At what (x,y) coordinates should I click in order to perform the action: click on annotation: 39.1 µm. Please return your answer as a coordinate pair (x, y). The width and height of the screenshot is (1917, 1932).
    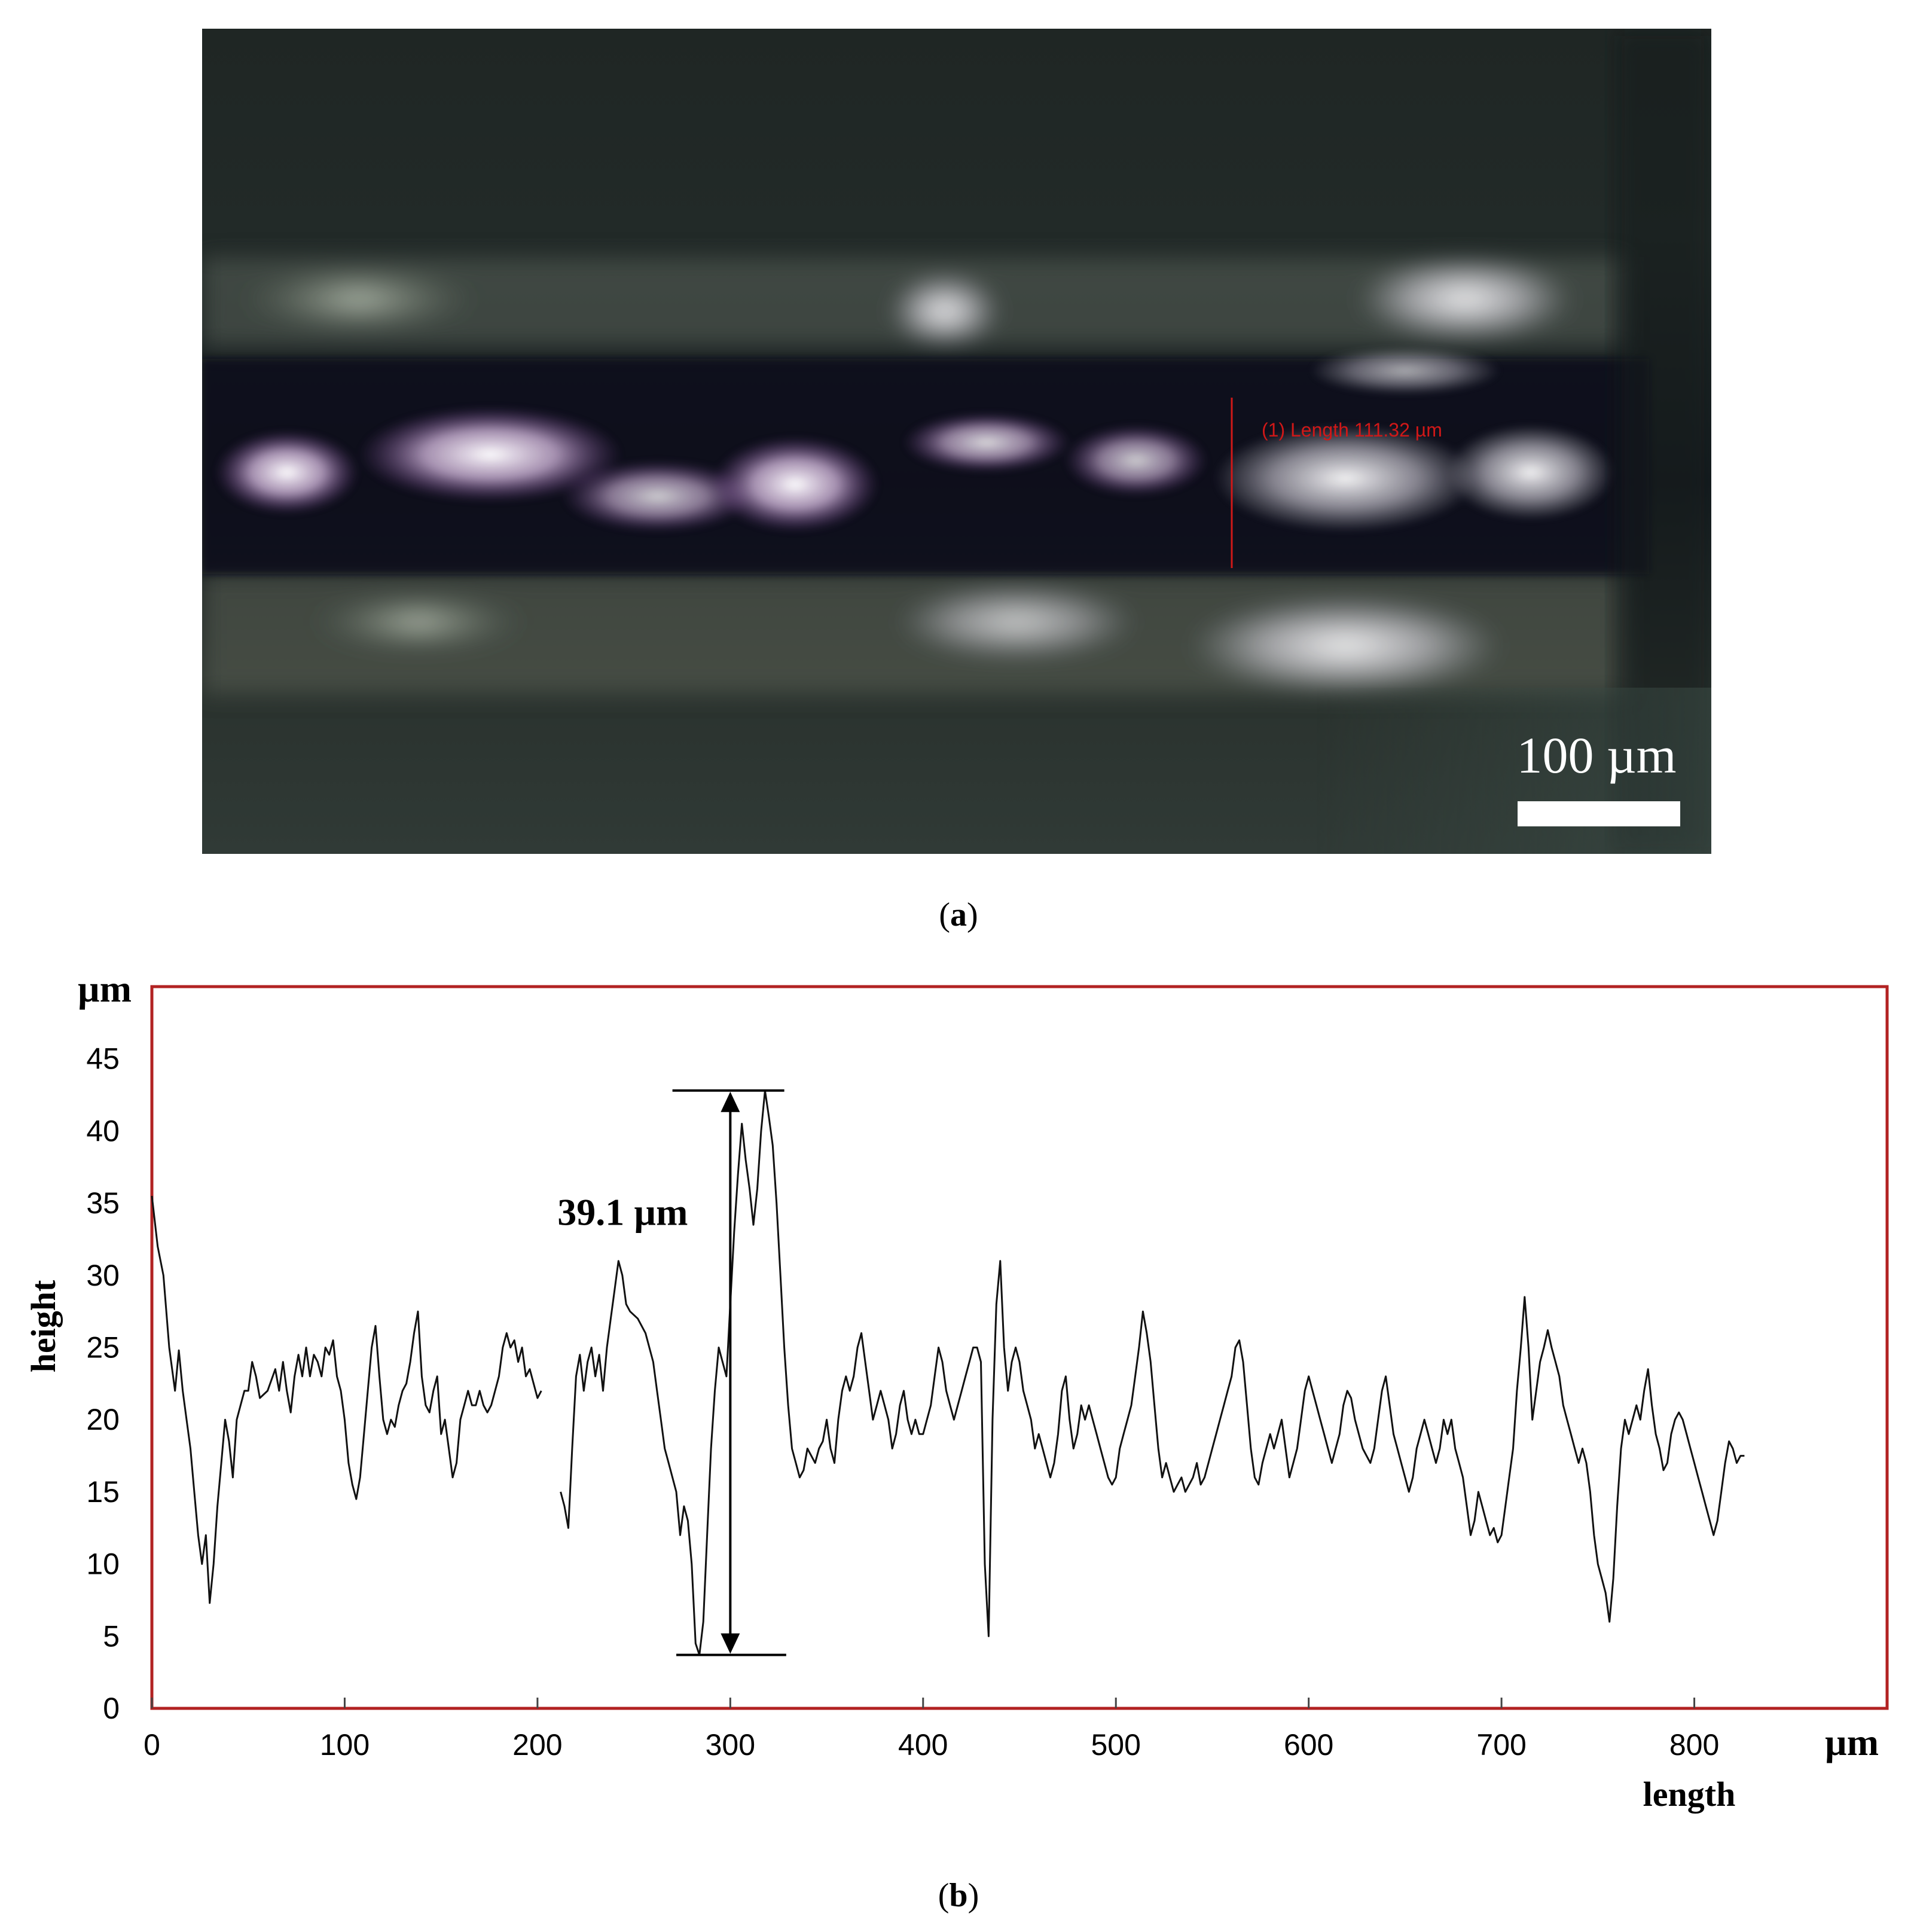
    Looking at the image, I should click on (671, 1372).